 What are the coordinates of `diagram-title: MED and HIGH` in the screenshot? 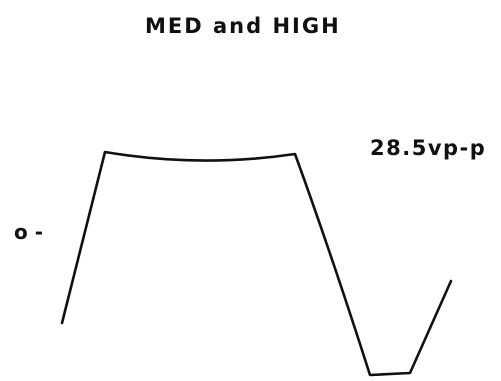 It's located at (243, 26).